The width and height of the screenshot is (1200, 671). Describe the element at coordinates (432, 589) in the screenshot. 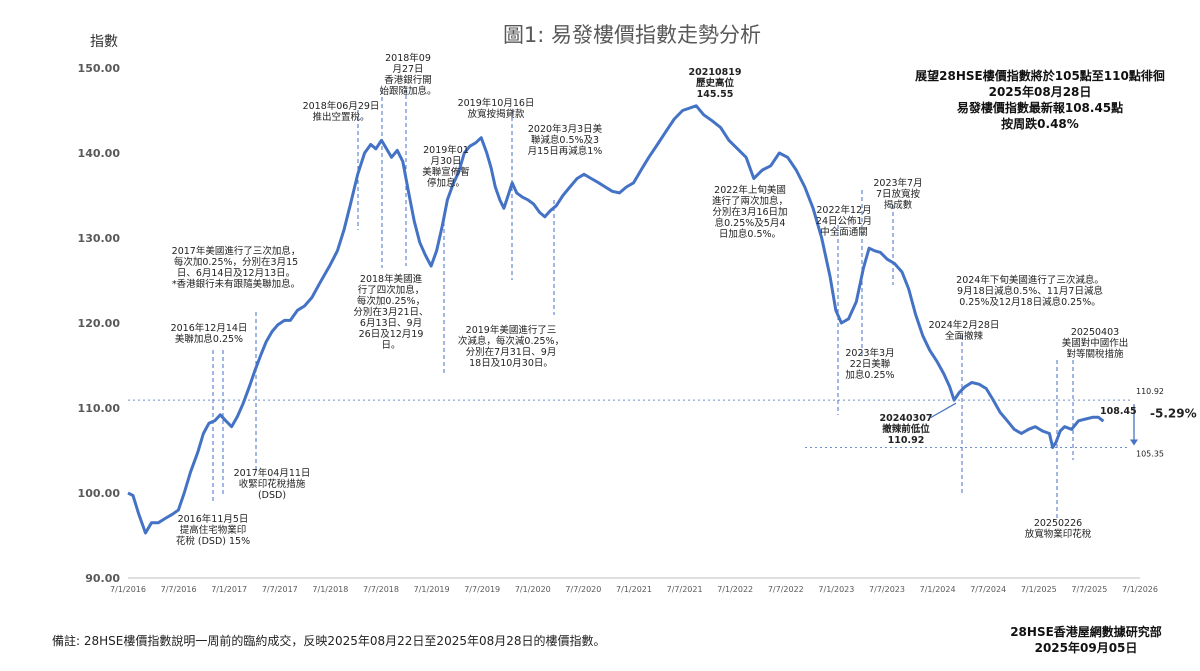

I see `x-tick-label: 7/1/2019` at that location.